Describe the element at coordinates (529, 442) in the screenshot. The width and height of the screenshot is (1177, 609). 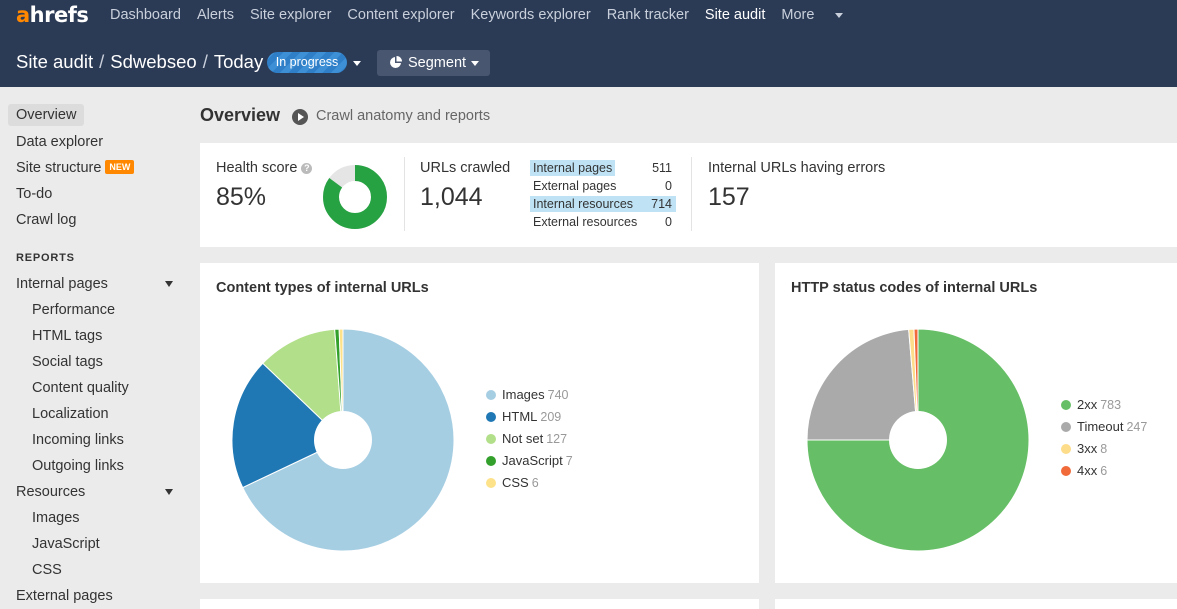
I see `legend-item: Not set 127` at that location.